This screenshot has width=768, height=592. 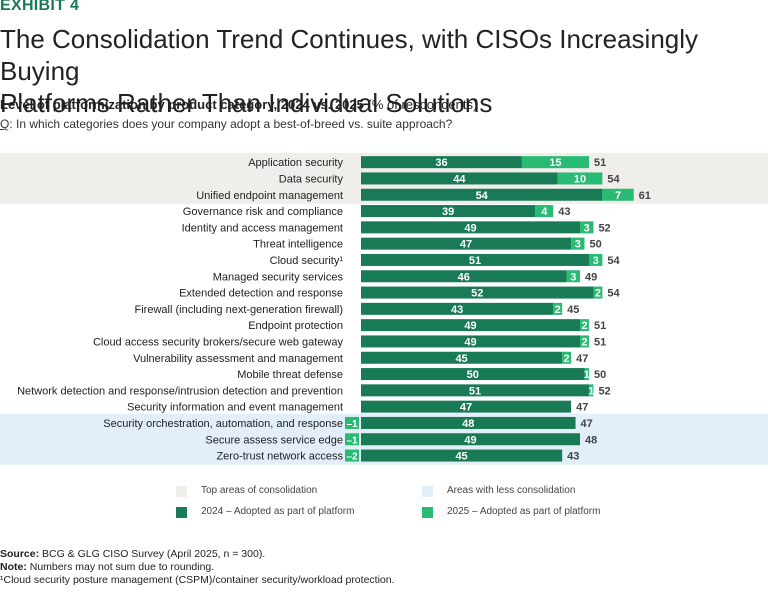 What do you see at coordinates (295, 163) in the screenshot?
I see `category-label: Application security` at bounding box center [295, 163].